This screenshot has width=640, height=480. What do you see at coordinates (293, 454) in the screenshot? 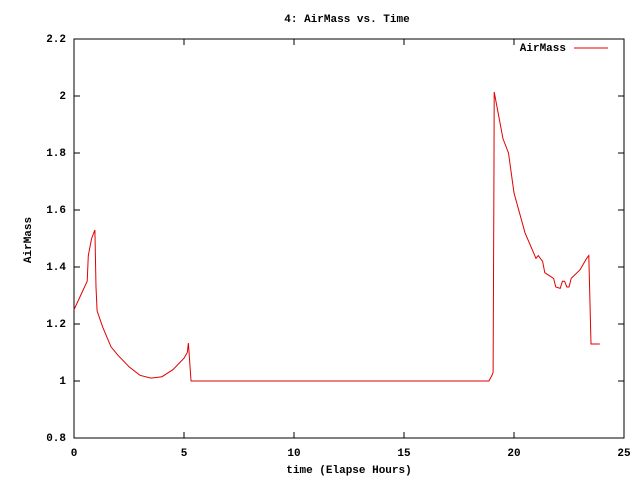
I see `x-tick-label: 10` at bounding box center [293, 454].